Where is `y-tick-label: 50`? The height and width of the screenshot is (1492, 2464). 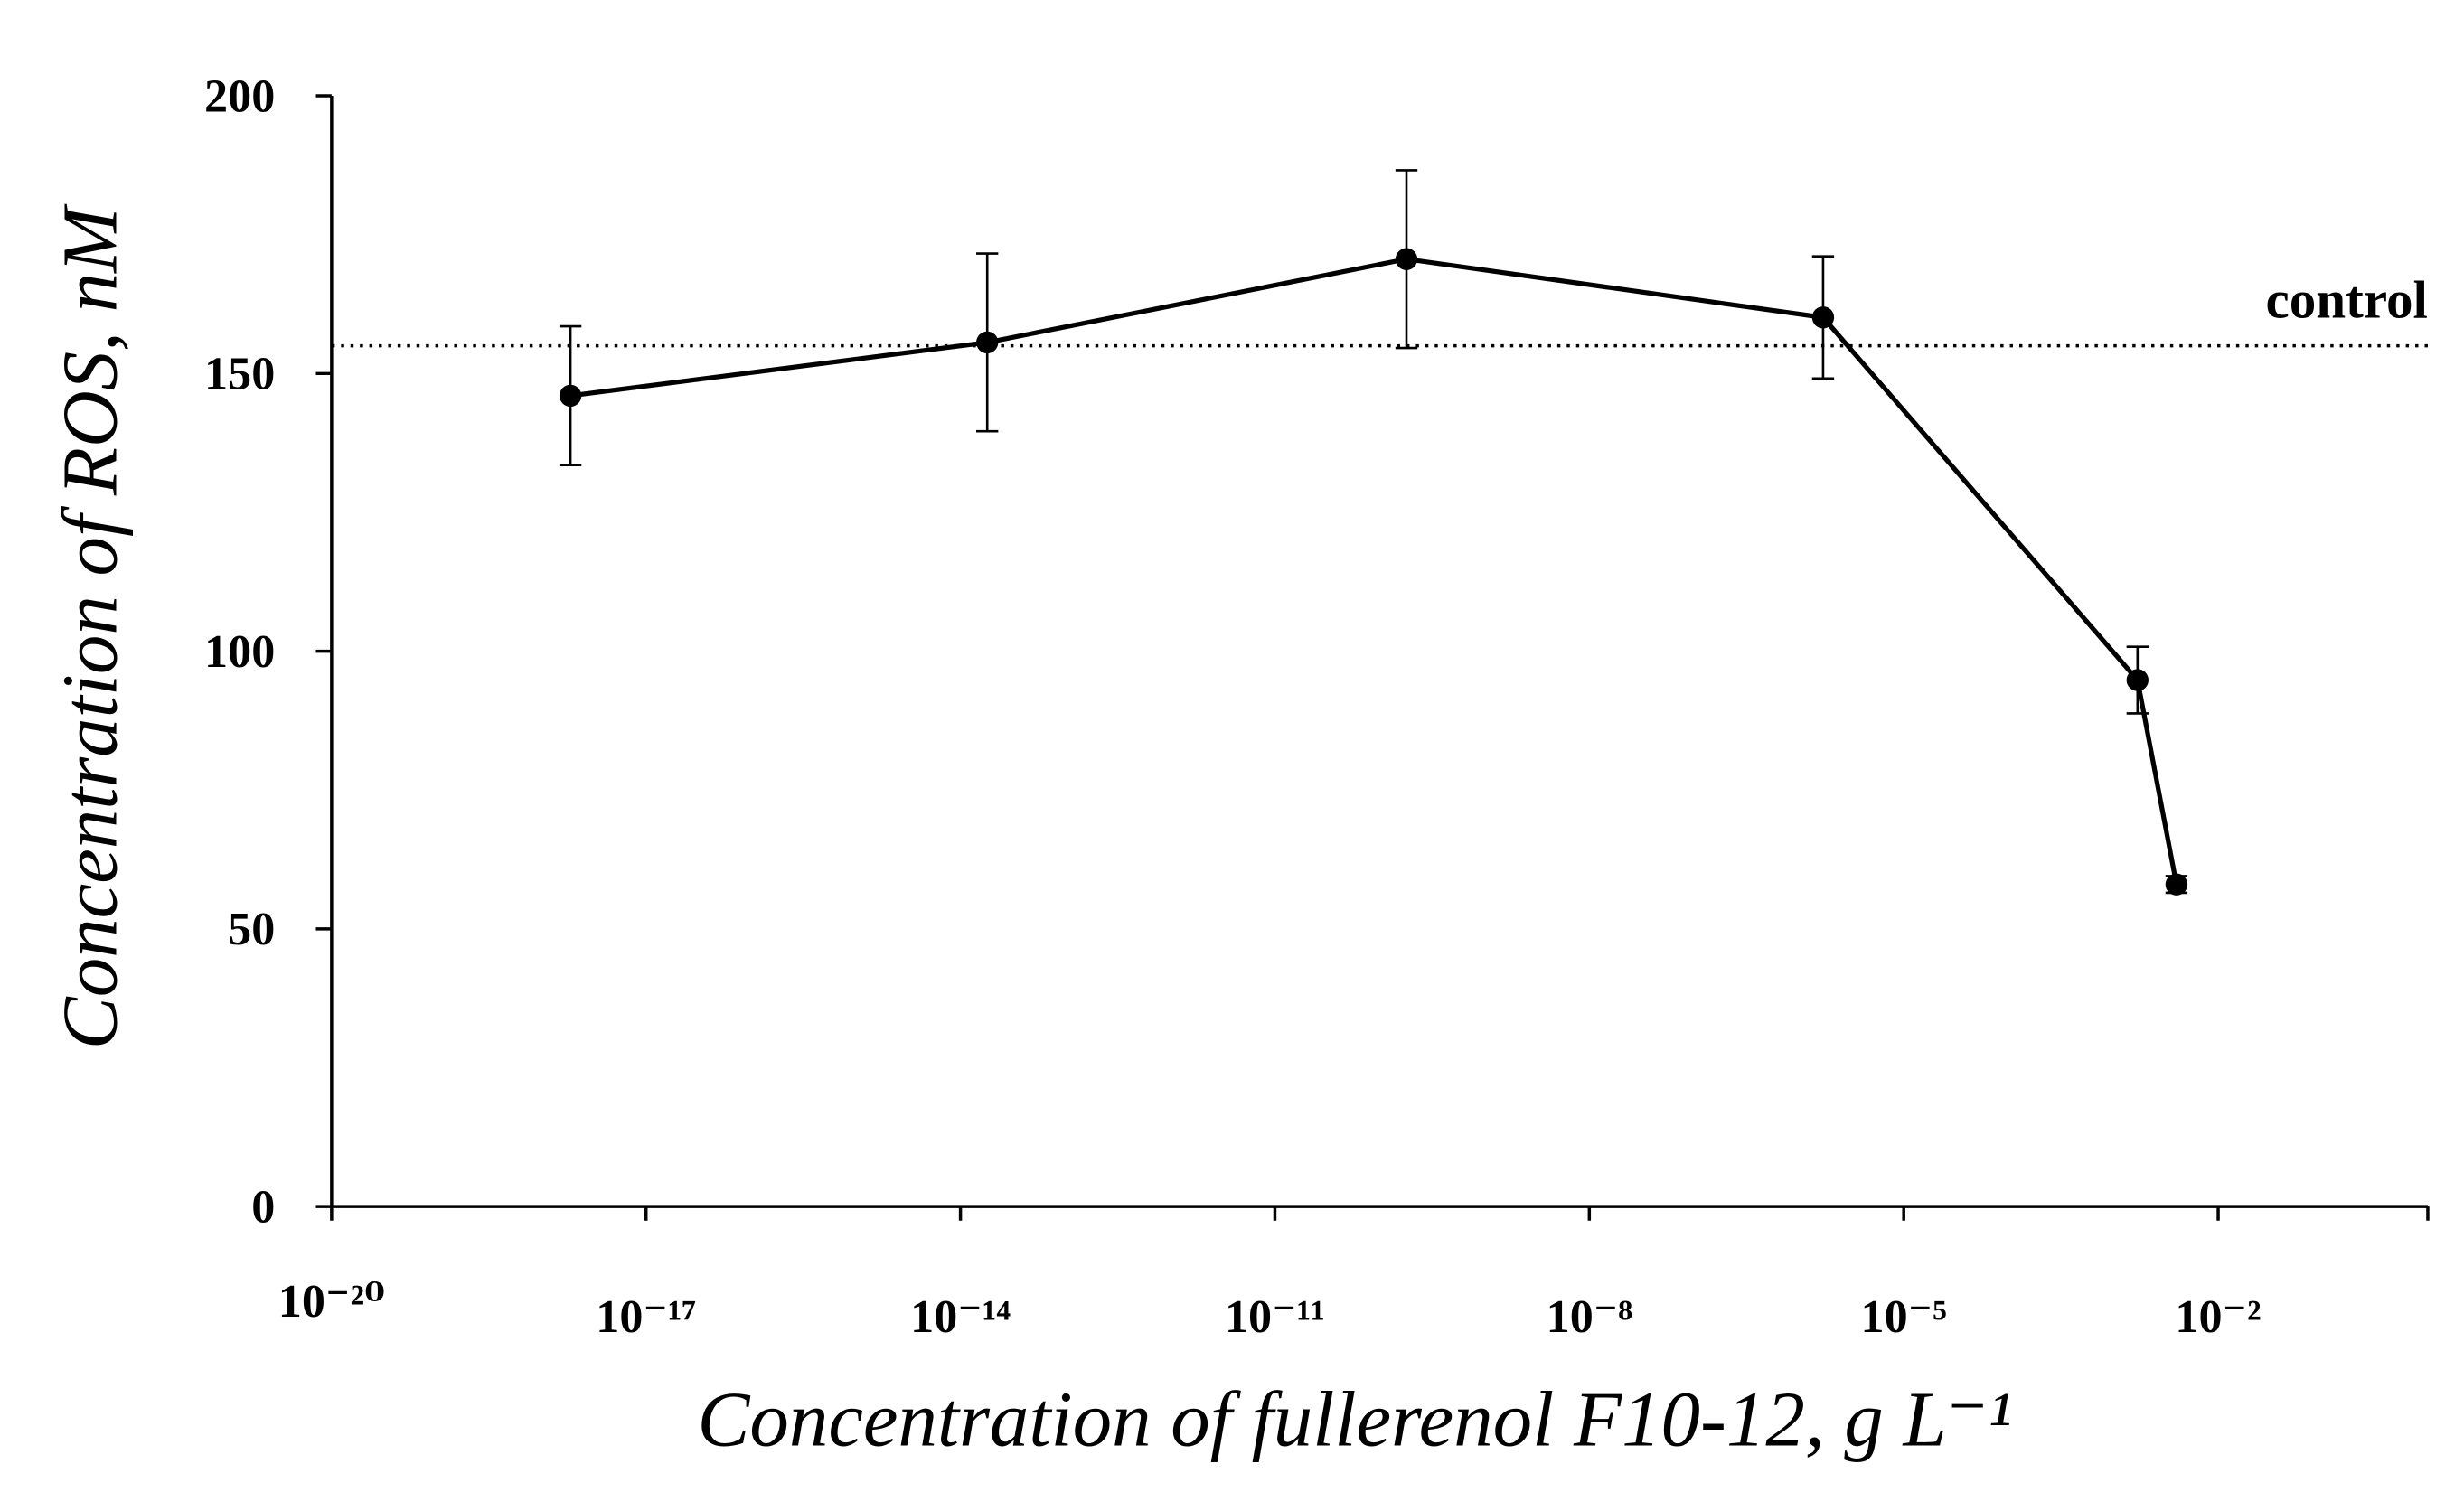
y-tick-label: 50 is located at coordinates (251, 929).